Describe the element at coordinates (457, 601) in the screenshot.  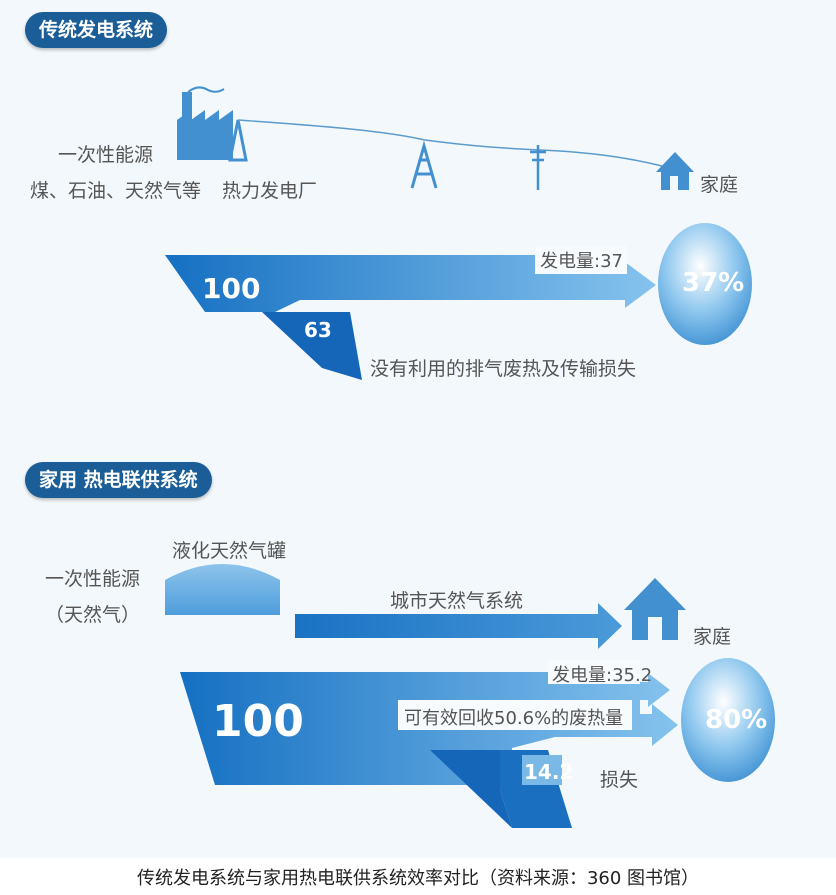
I see `gas-system-label: 城市天然气系统` at that location.